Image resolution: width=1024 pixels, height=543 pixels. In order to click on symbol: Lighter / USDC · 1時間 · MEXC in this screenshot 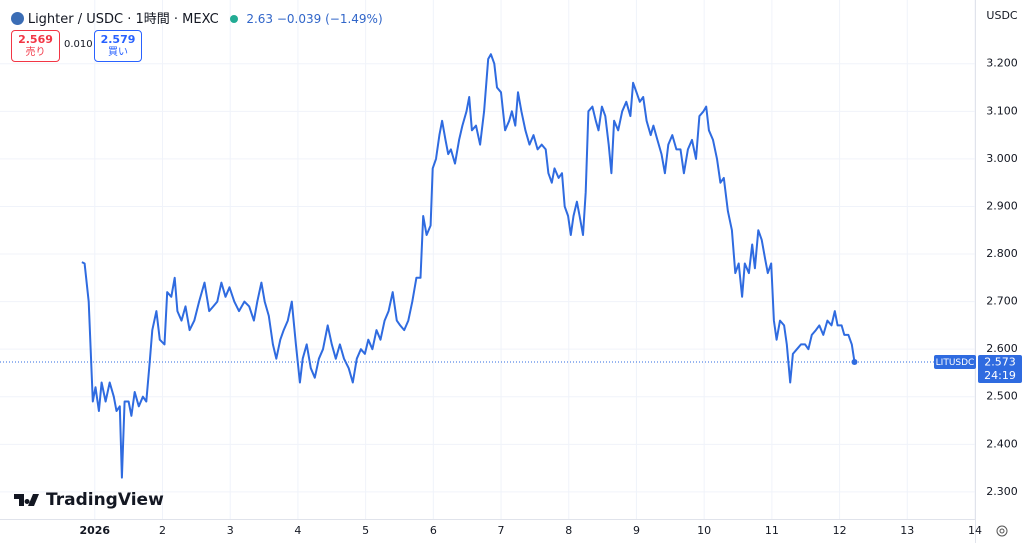, I will do `click(123, 19)`.